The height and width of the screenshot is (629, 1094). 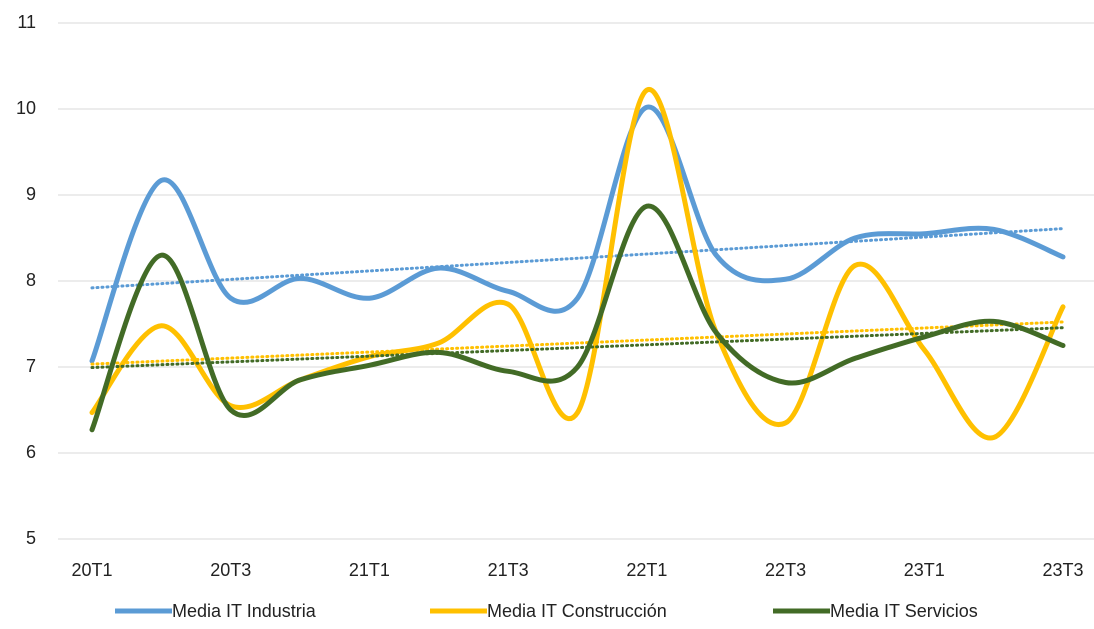 What do you see at coordinates (31, 280) in the screenshot?
I see `y-tick-label: 8` at bounding box center [31, 280].